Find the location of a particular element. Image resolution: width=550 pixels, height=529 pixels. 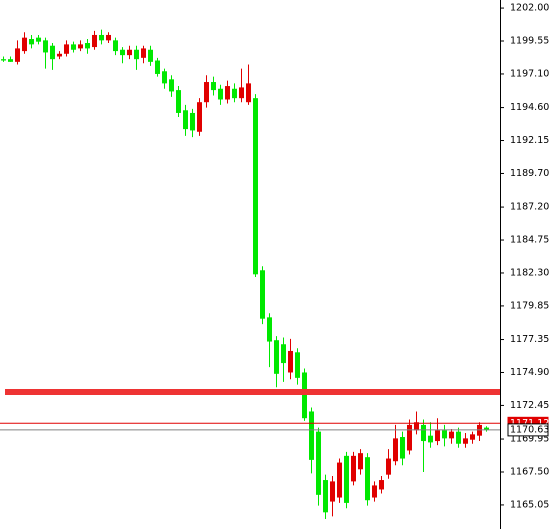

y-tick-label: 1194.60 is located at coordinates (529, 107).